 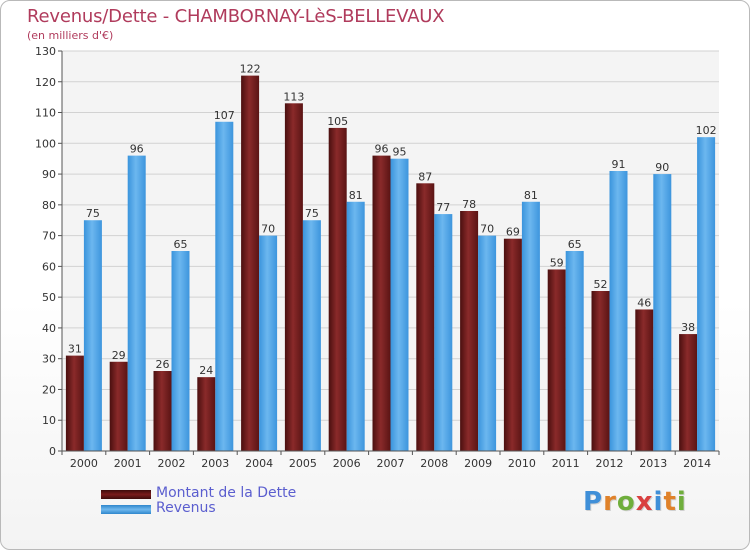 I want to click on logo-letter: o, so click(x=626, y=502).